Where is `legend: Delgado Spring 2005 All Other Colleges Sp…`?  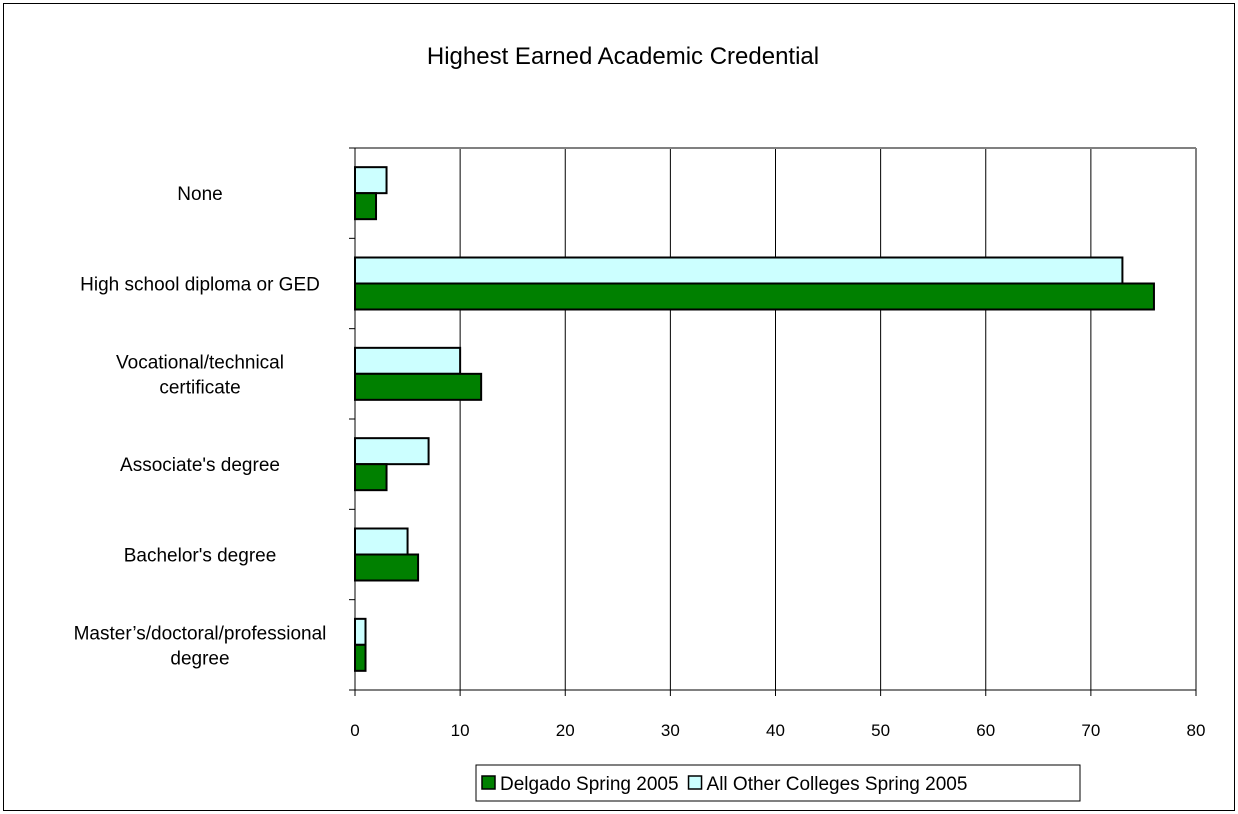 legend: Delgado Spring 2005 All Other Colleges Sp… is located at coordinates (778, 783).